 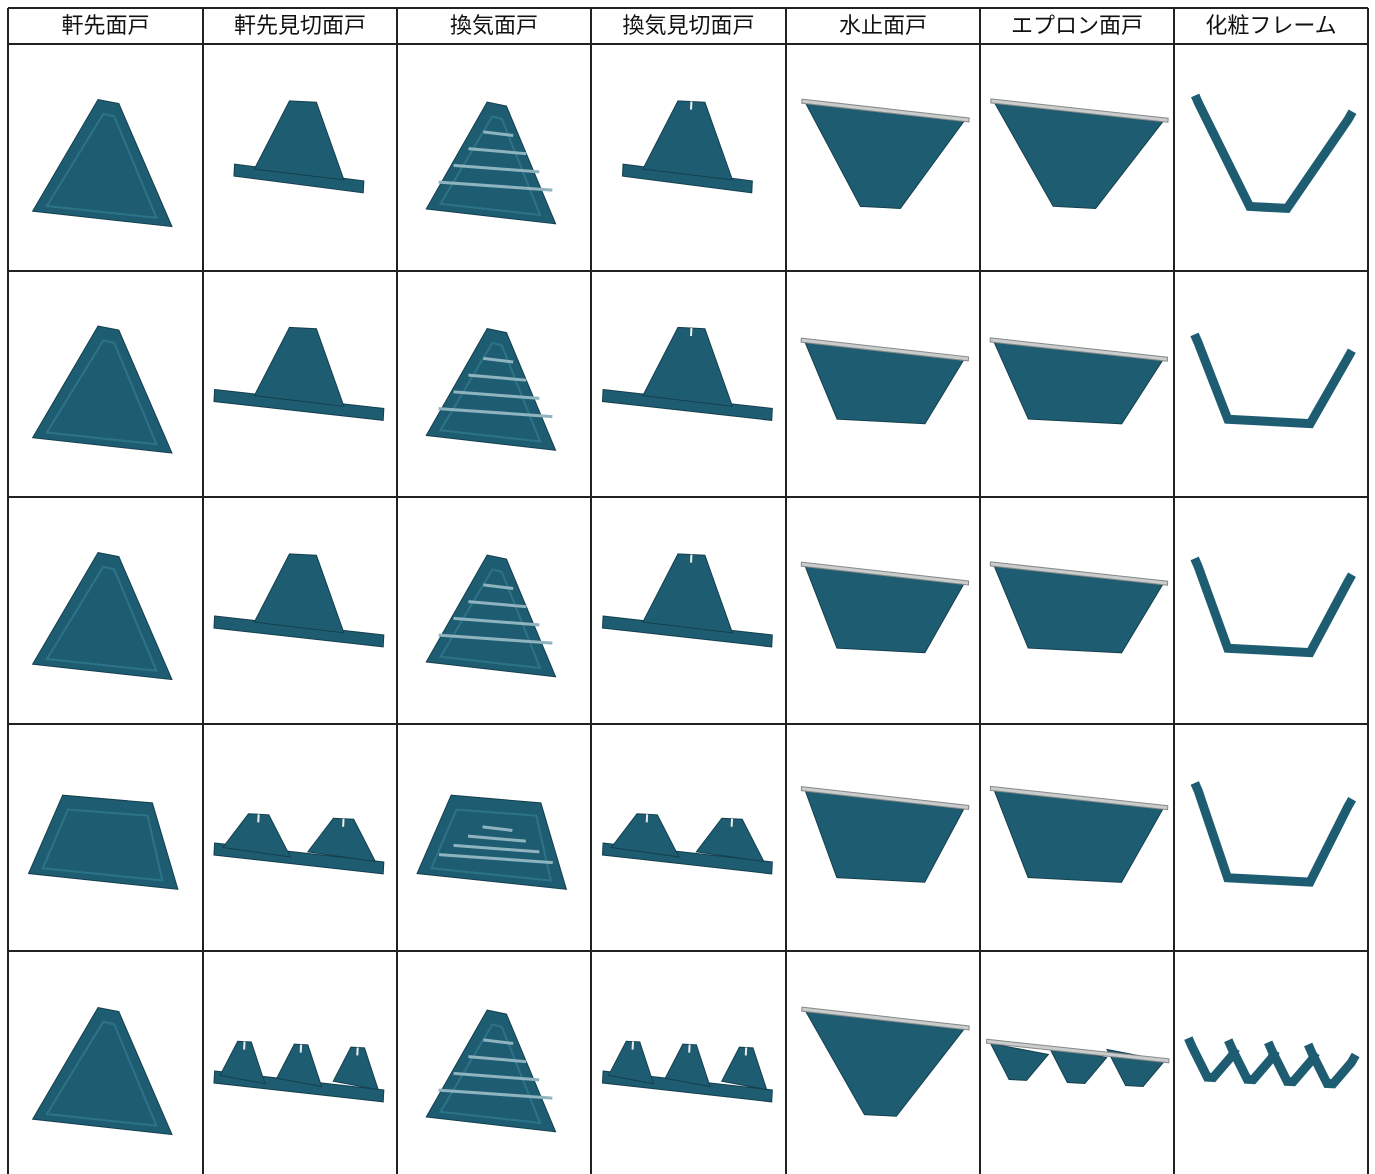 What do you see at coordinates (688, 26) in the screenshot?
I see `column-header: 換気見切面戸` at bounding box center [688, 26].